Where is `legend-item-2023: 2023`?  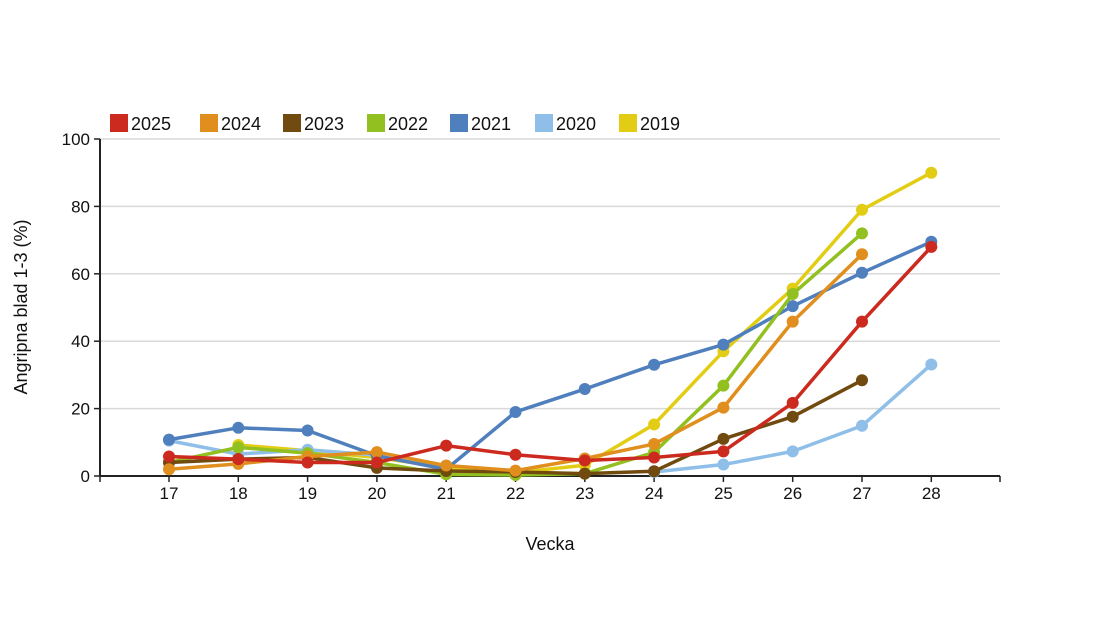 legend-item-2023: 2023 is located at coordinates (313, 124).